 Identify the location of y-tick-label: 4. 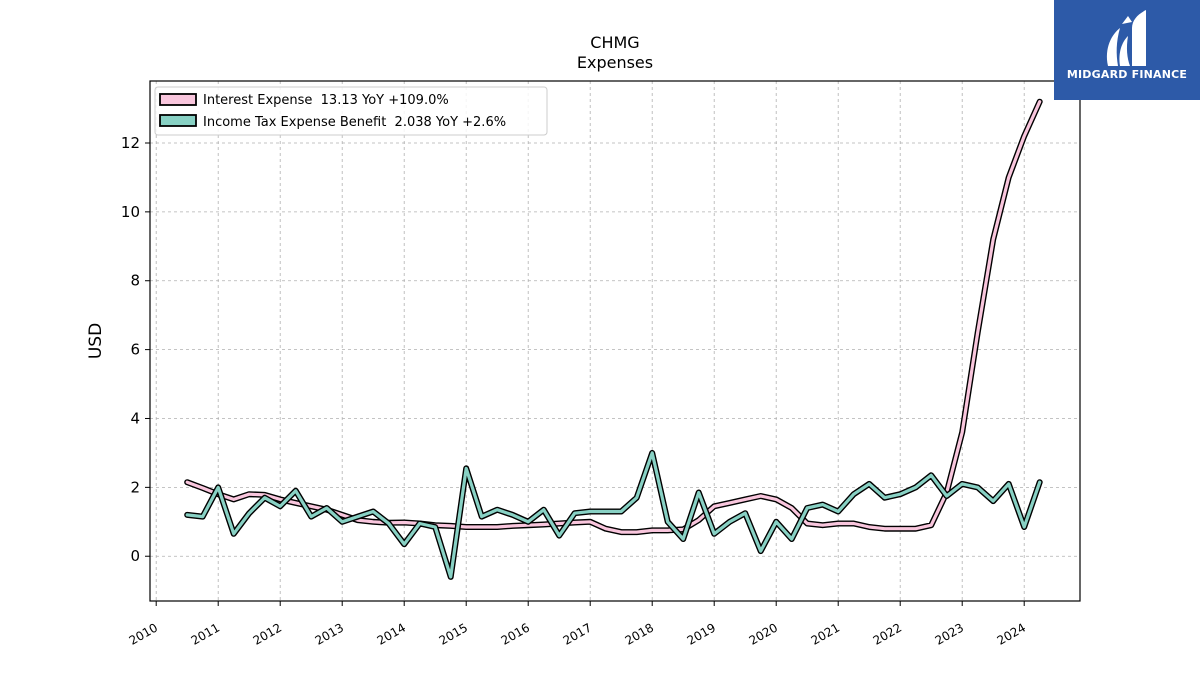
(135, 418).